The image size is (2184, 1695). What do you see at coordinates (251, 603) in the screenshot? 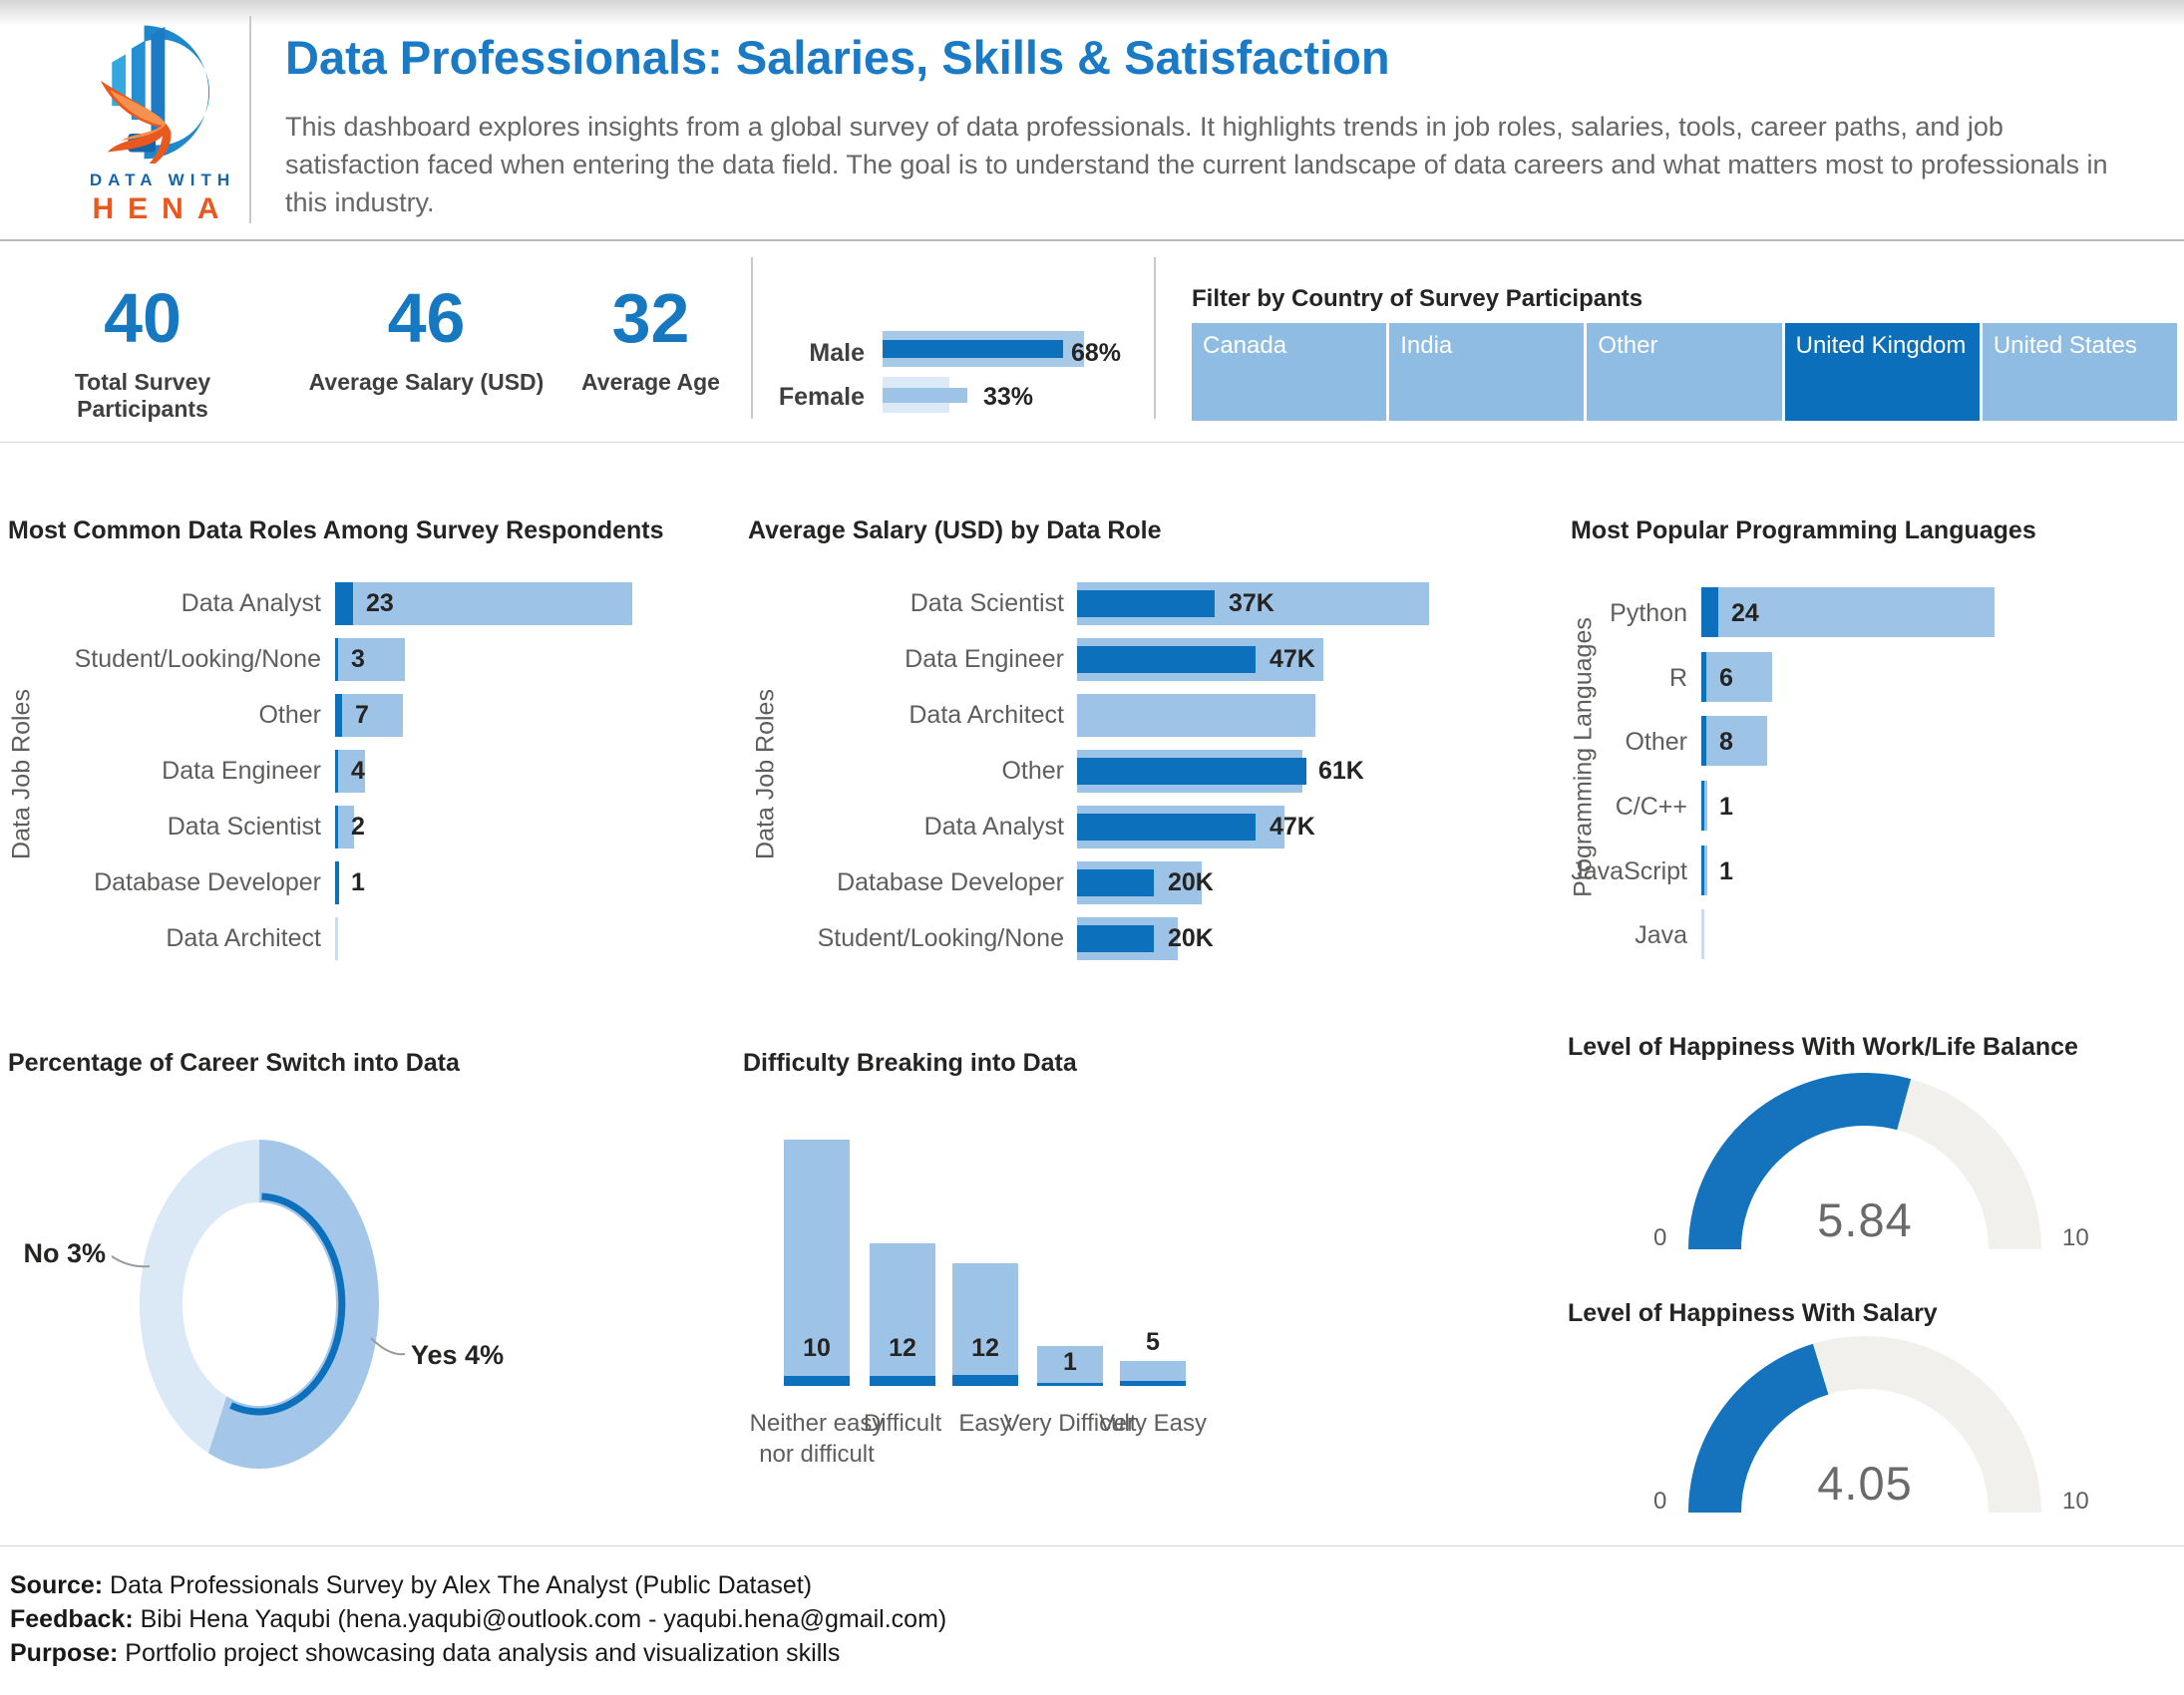
I see `roles-cat-label: Data Analyst` at bounding box center [251, 603].